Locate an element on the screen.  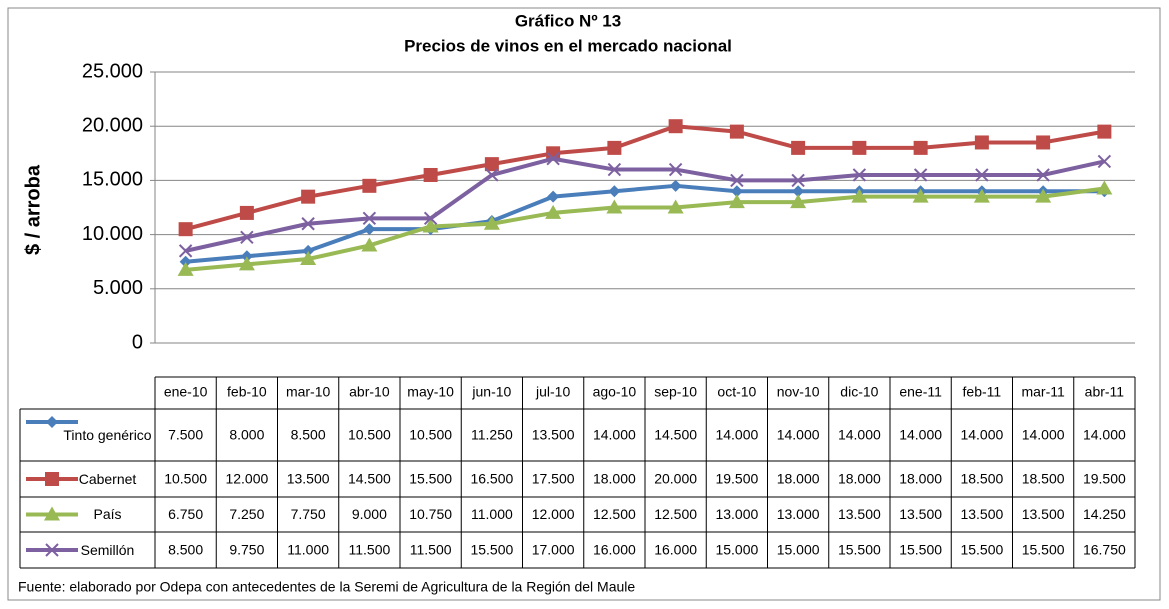
table-value: 8.000 is located at coordinates (246, 435).